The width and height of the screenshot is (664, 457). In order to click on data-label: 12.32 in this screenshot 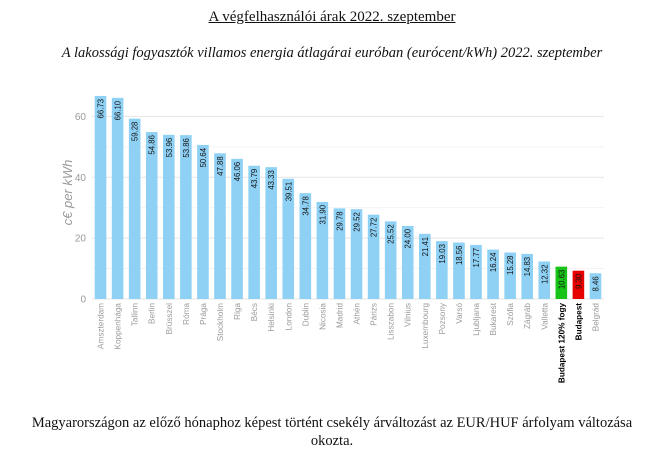, I will do `click(544, 275)`.